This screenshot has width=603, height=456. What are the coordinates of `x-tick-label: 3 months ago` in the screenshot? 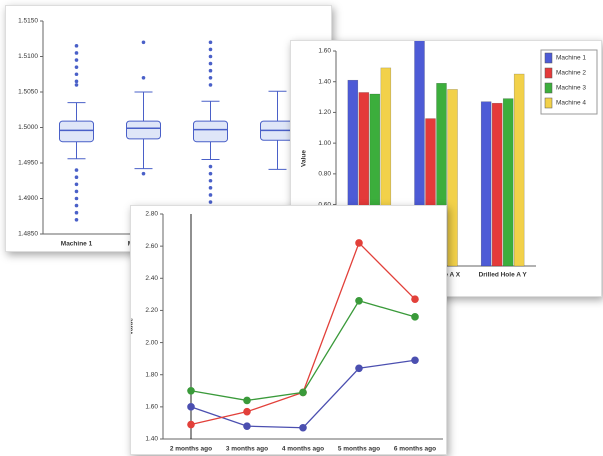 It's located at (247, 449).